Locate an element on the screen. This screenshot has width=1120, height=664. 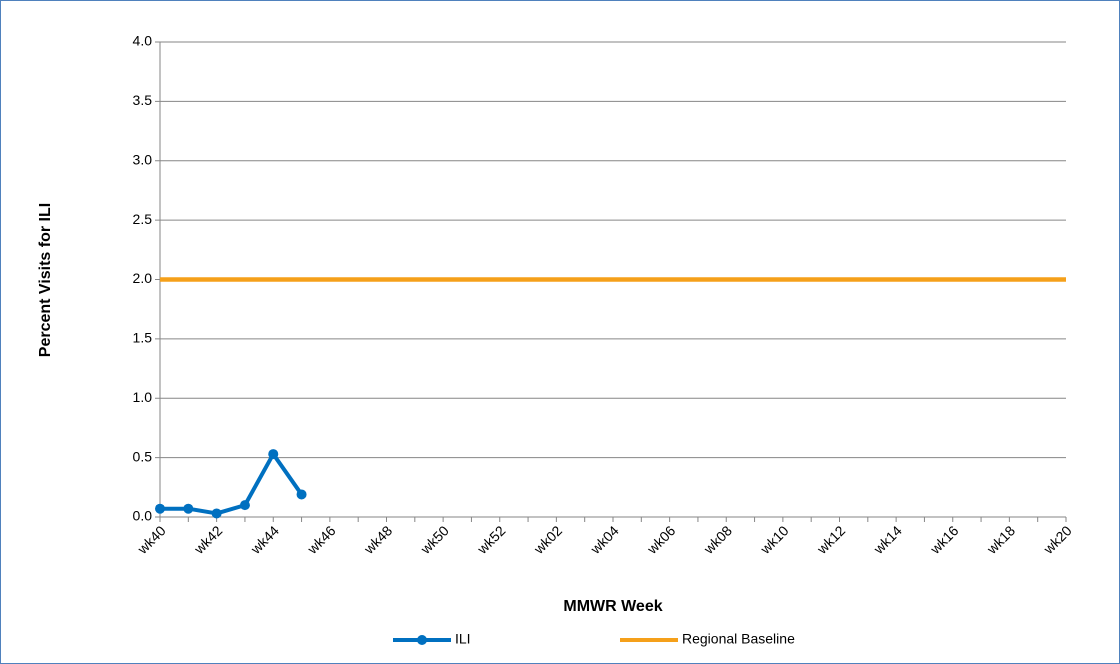
y-tick-label: 2.0 is located at coordinates (143, 278).